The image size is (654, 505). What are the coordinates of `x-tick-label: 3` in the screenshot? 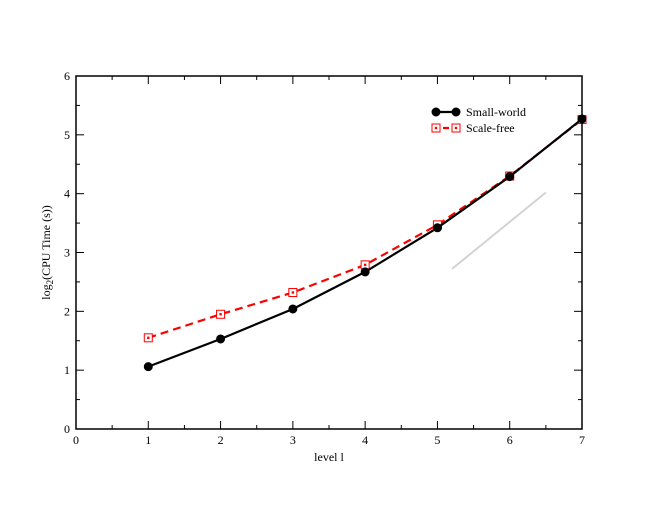 It's located at (293, 440).